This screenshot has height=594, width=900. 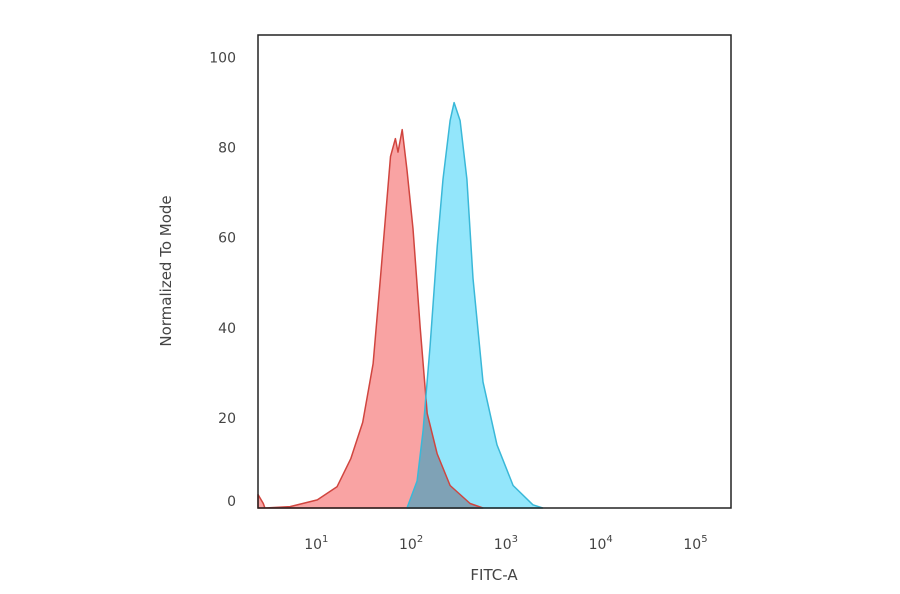 I want to click on series-stained-line, so click(x=475, y=305).